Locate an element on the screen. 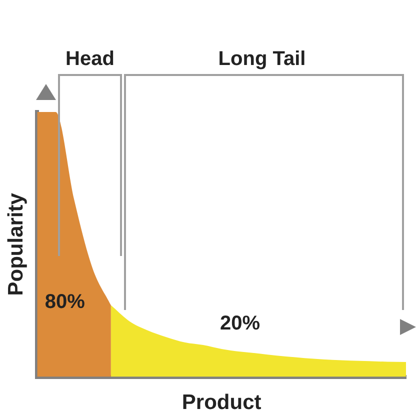 Image resolution: width=420 pixels, height=420 pixels. annotation: 20% is located at coordinates (240, 323).